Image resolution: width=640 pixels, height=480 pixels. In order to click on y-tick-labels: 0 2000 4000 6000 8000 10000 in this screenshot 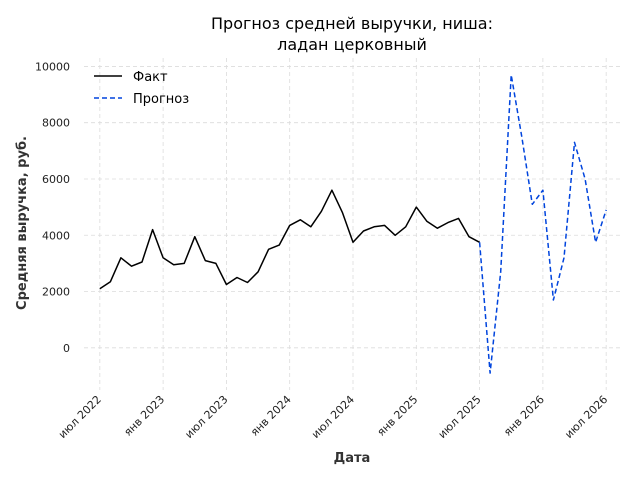, I will do `click(52, 207)`.